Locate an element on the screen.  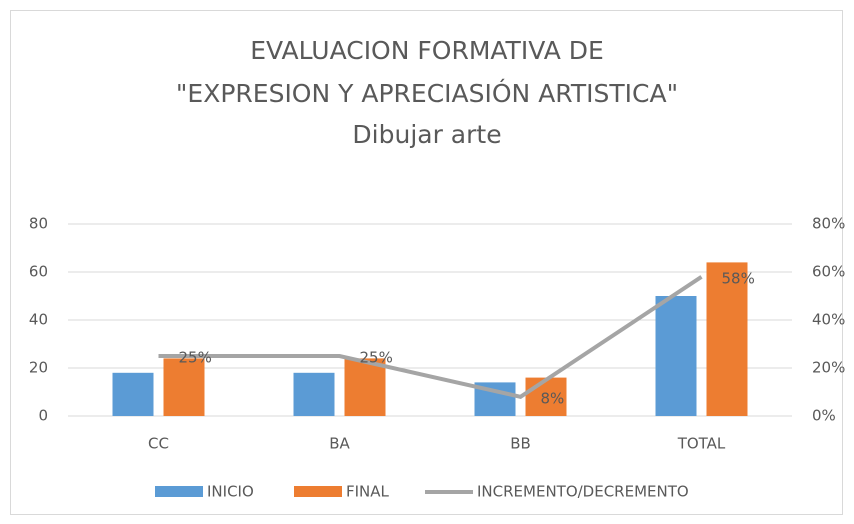
y-tick-label: 40 is located at coordinates (38, 320).